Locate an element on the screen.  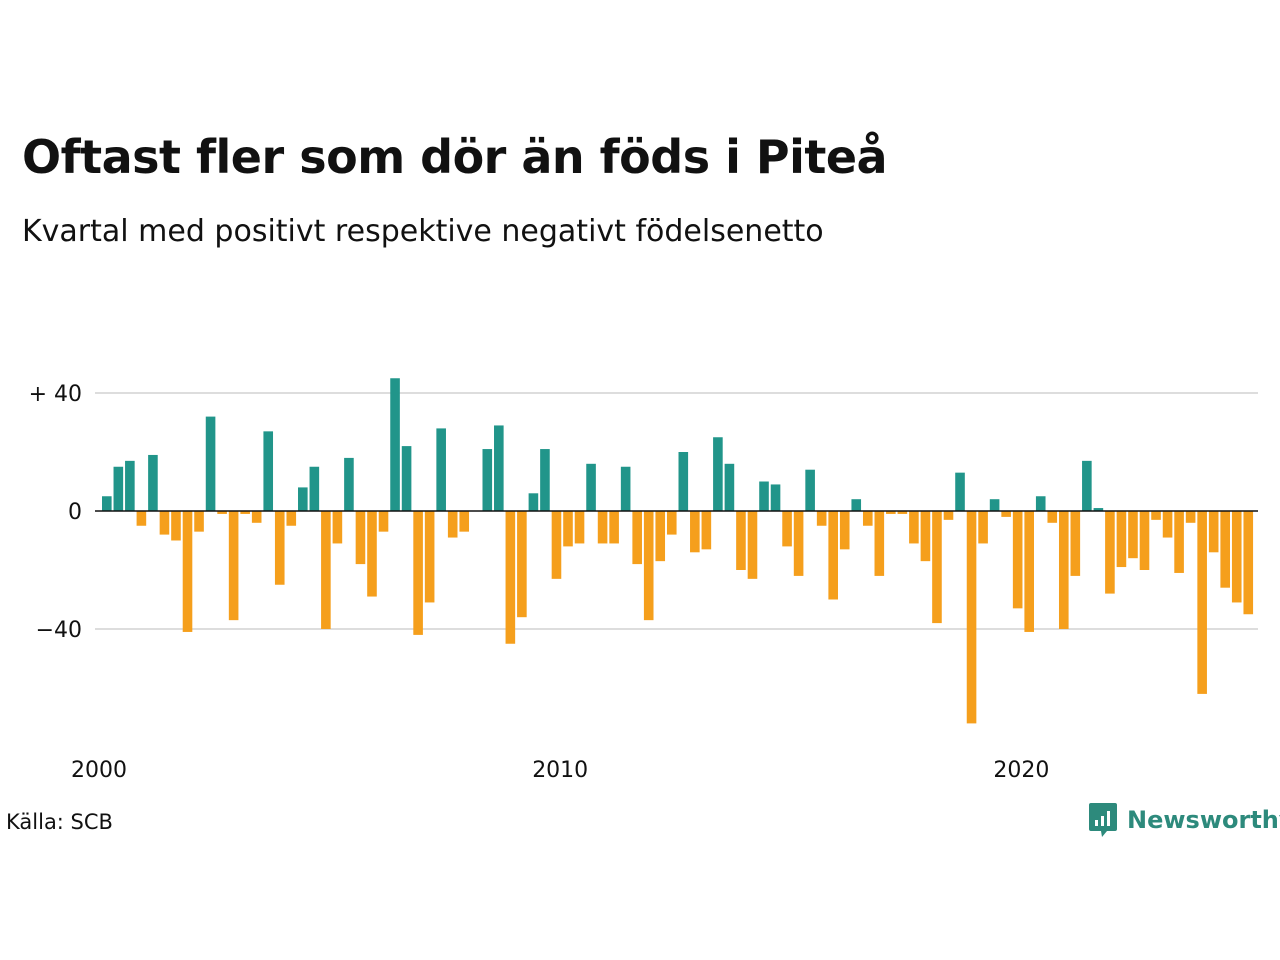
x-axis-labels: 2000 2010 2020 is located at coordinates (560, 770).